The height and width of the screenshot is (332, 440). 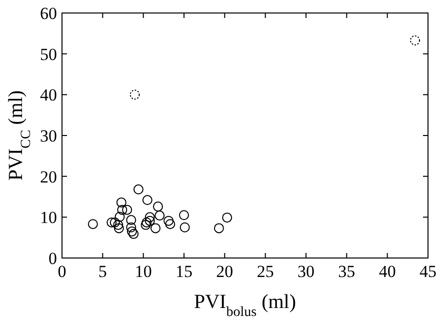 What do you see at coordinates (48, 218) in the screenshot?
I see `y-tick-label: 10` at bounding box center [48, 218].